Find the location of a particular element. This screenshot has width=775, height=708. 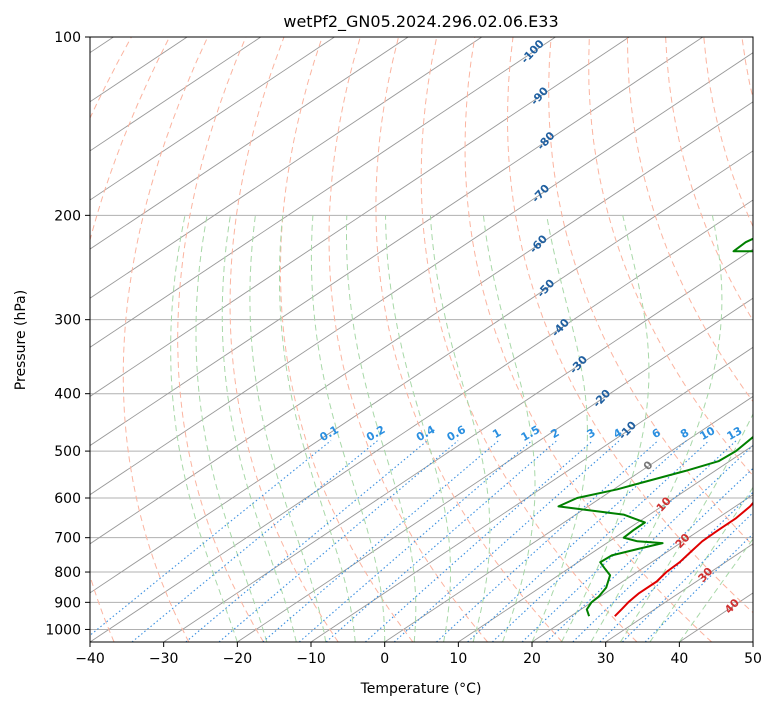

x-tick-label: −20 is located at coordinates (238, 659).